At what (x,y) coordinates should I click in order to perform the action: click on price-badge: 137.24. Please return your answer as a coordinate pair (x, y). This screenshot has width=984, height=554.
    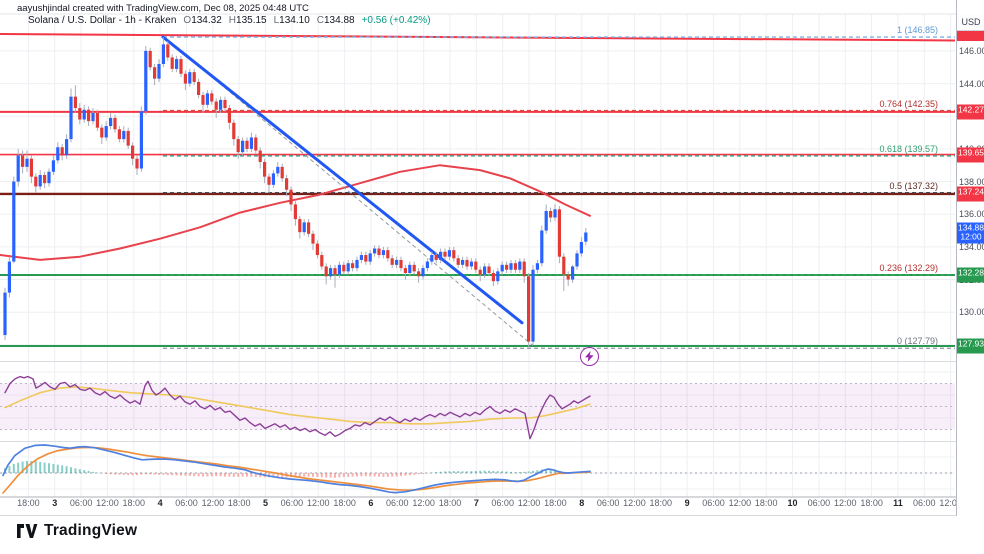
    Looking at the image, I should click on (970, 194).